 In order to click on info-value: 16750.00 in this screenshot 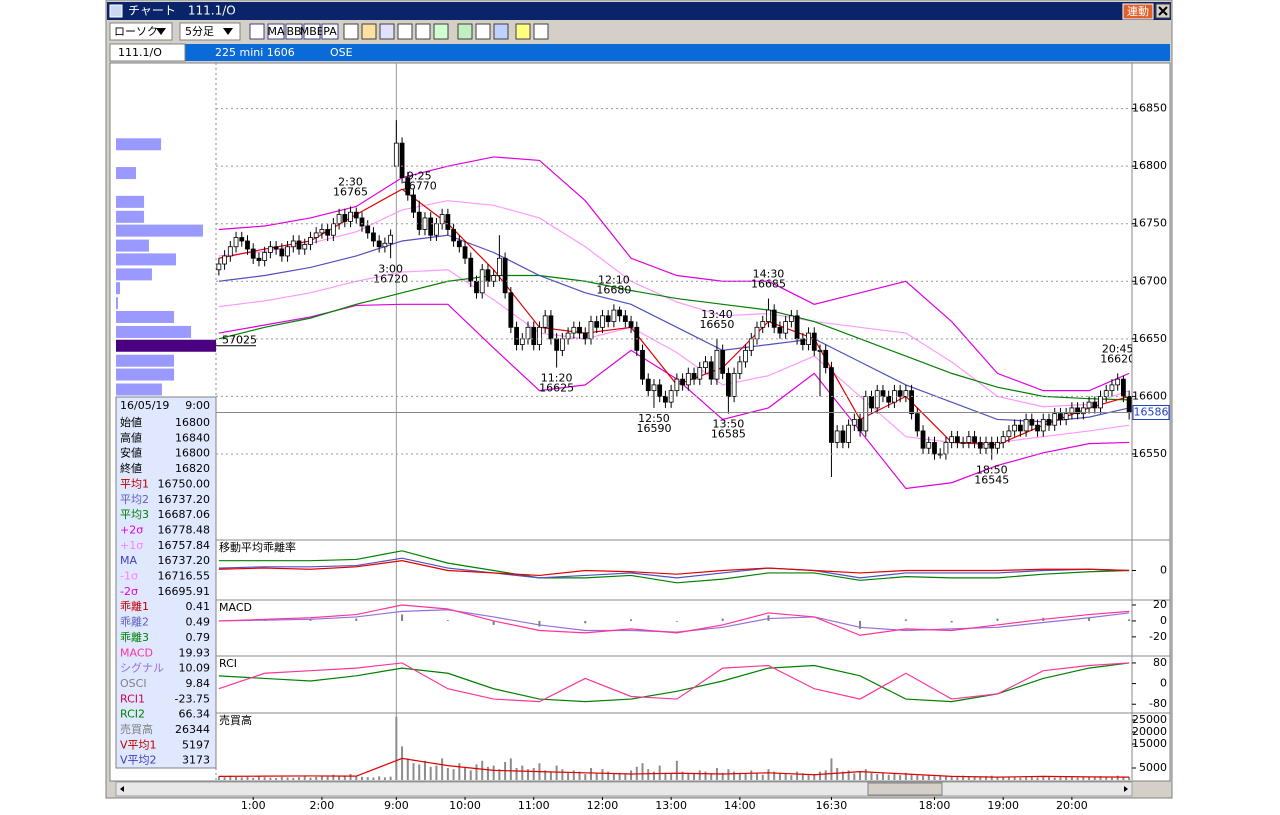, I will do `click(184, 483)`.